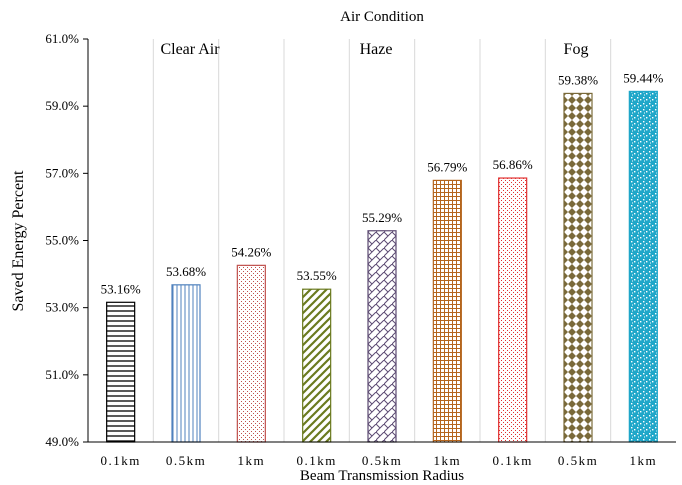 This screenshot has width=682, height=485. What do you see at coordinates (643, 77) in the screenshot?
I see `data-label: 59.44%` at bounding box center [643, 77].